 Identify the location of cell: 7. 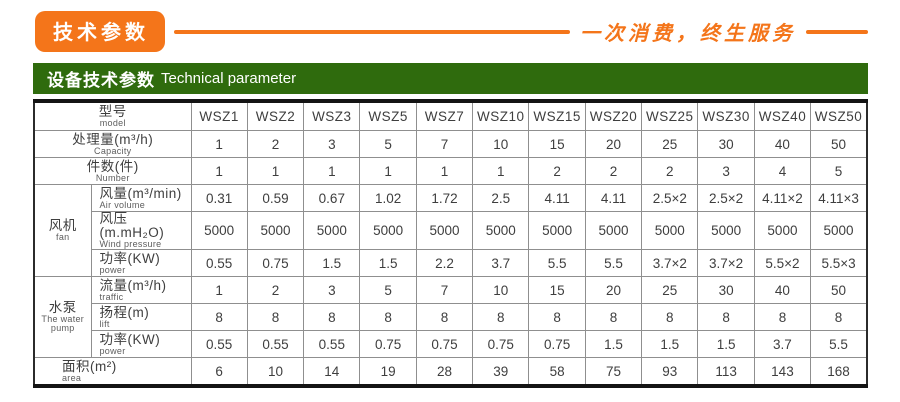
(444, 290).